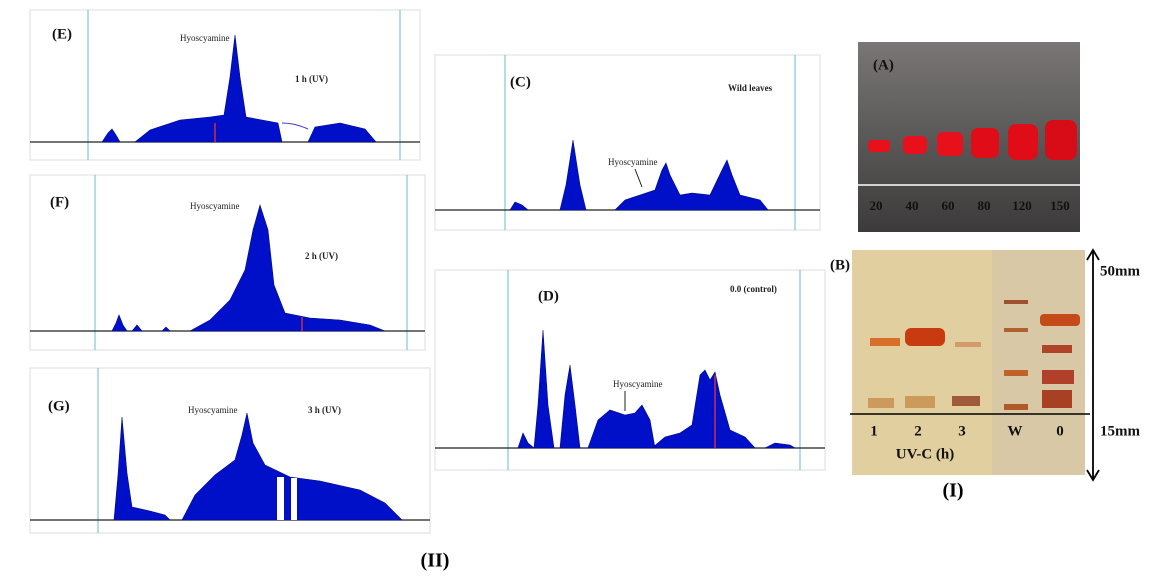  What do you see at coordinates (753, 289) in the screenshot?
I see `condition: 0.0 (control)` at bounding box center [753, 289].